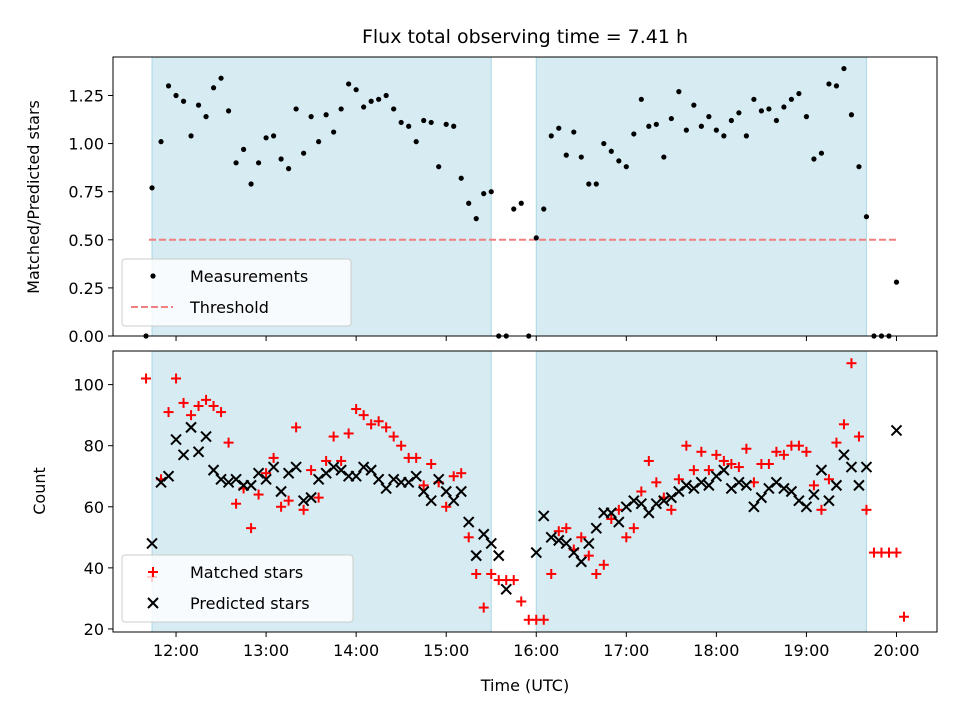  I want to click on y-tick-label: 1.00, so click(86, 144).